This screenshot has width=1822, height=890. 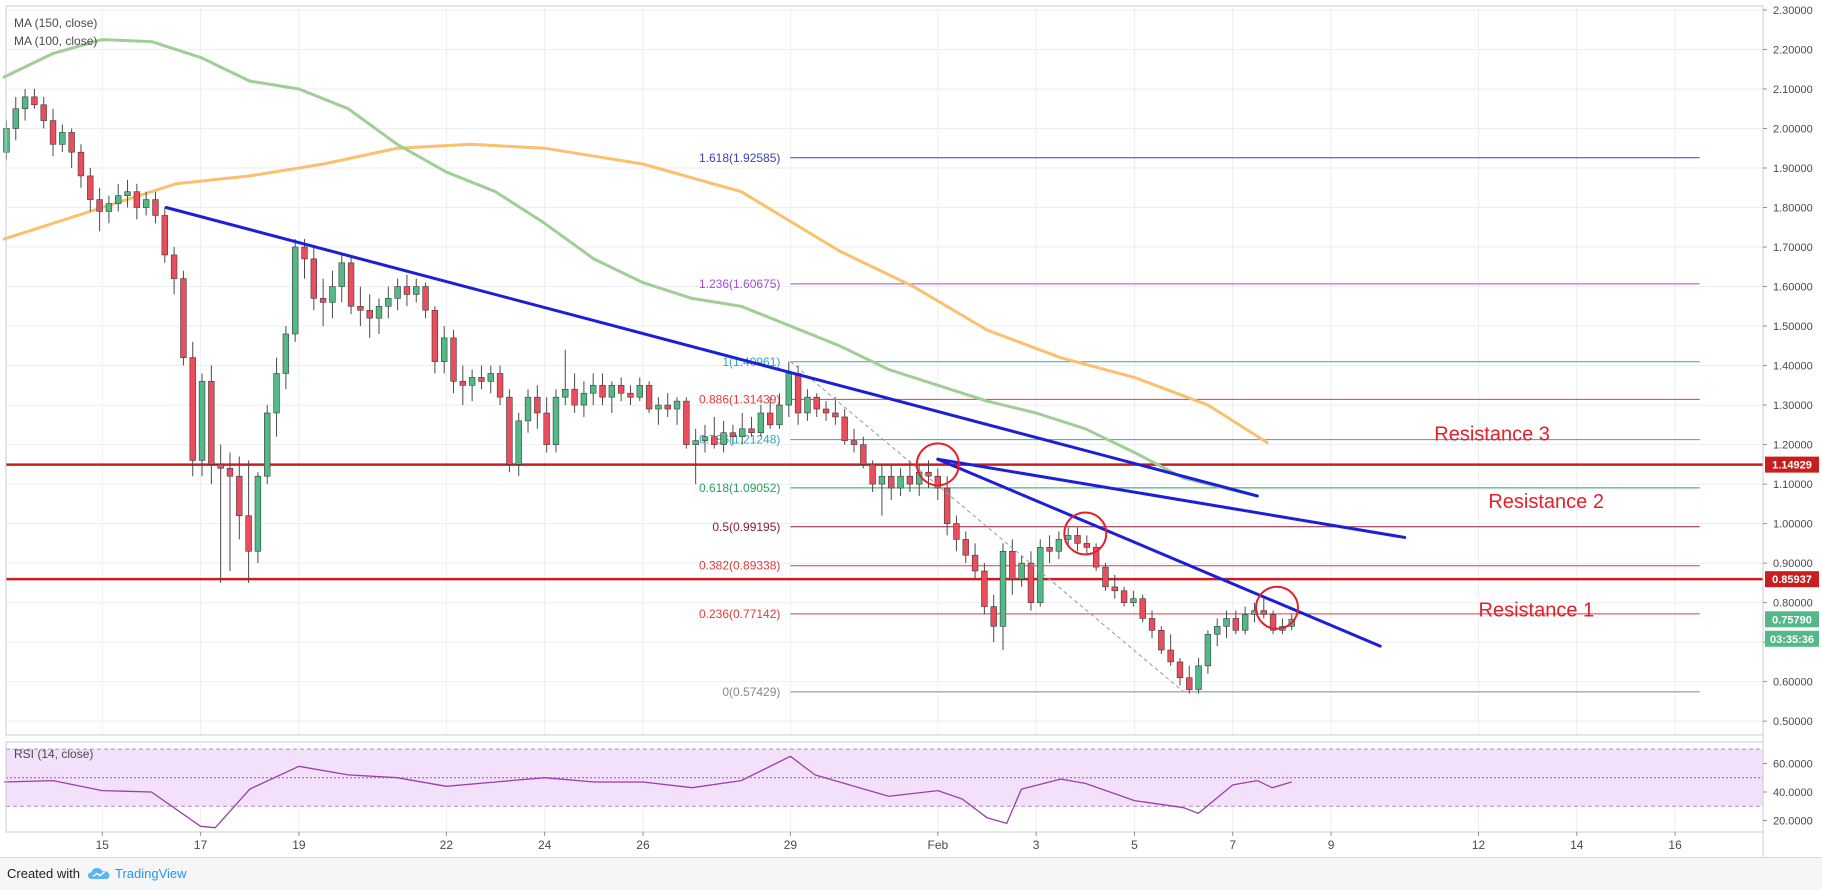 I want to click on y-tick-label: 1.20000, so click(x=1793, y=446).